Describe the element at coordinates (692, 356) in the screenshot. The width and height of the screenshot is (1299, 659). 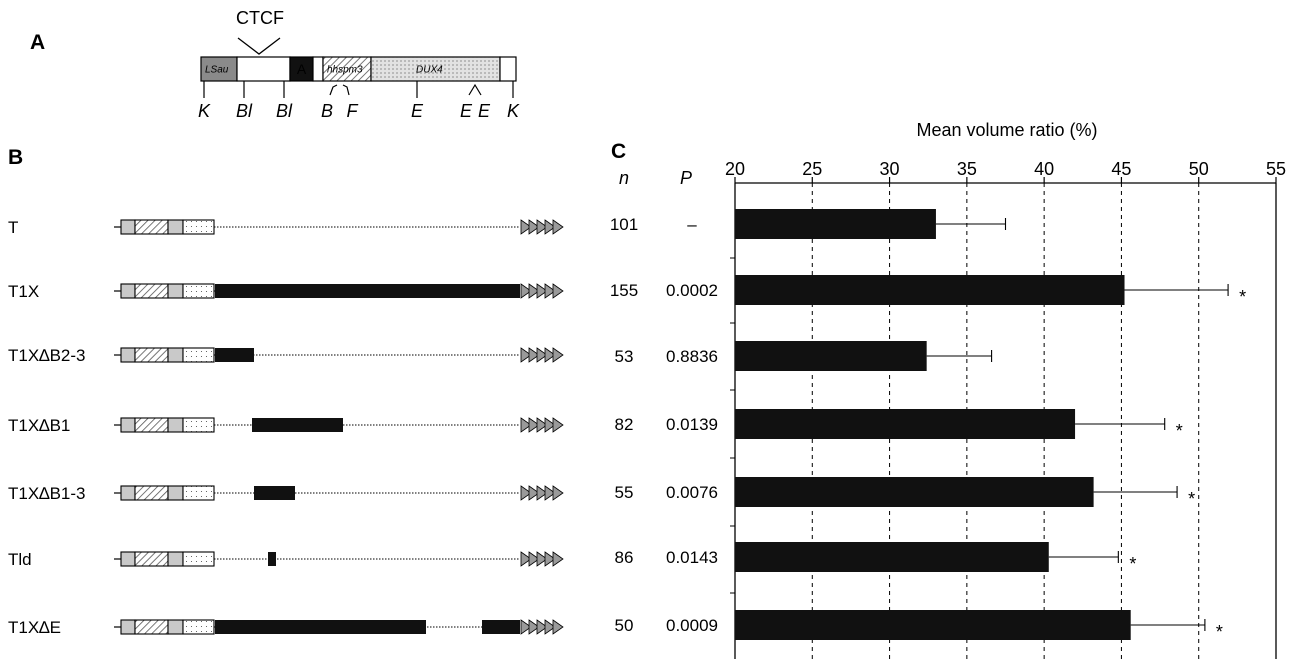
I see `p-value: 0.8836` at that location.